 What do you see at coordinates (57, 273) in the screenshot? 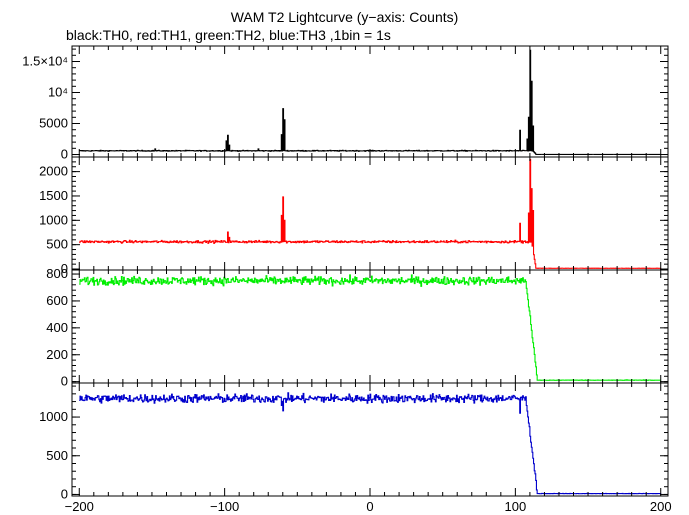
I see `y-tick-label-th2: 800` at bounding box center [57, 273].